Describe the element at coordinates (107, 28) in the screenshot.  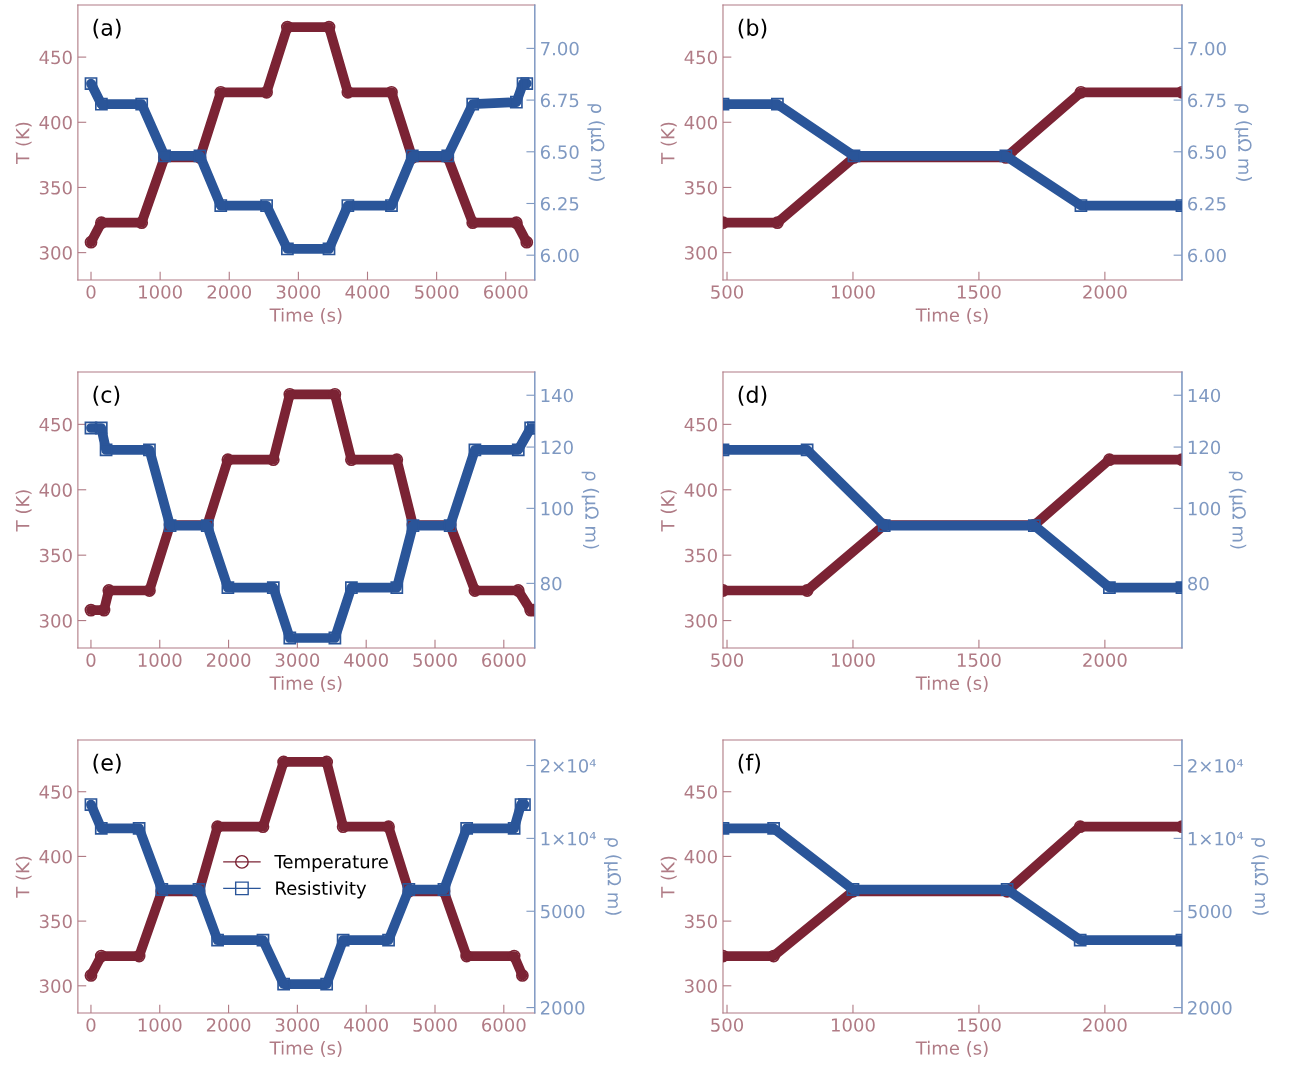
I see `annotation: (a)` at that location.